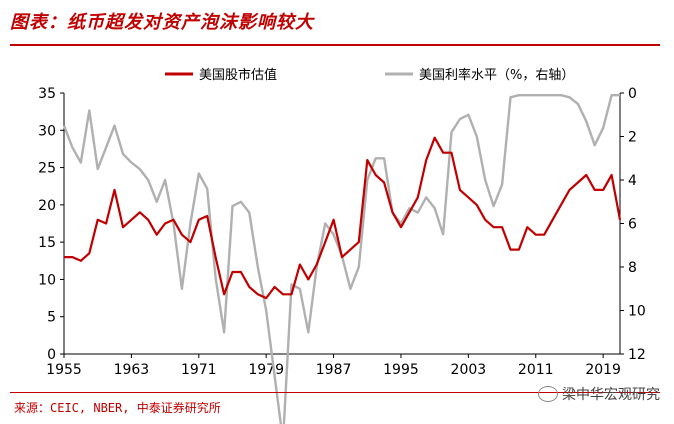 The height and width of the screenshot is (424, 674). What do you see at coordinates (637, 355) in the screenshot?
I see `y-right-tick-label: 12` at bounding box center [637, 355].